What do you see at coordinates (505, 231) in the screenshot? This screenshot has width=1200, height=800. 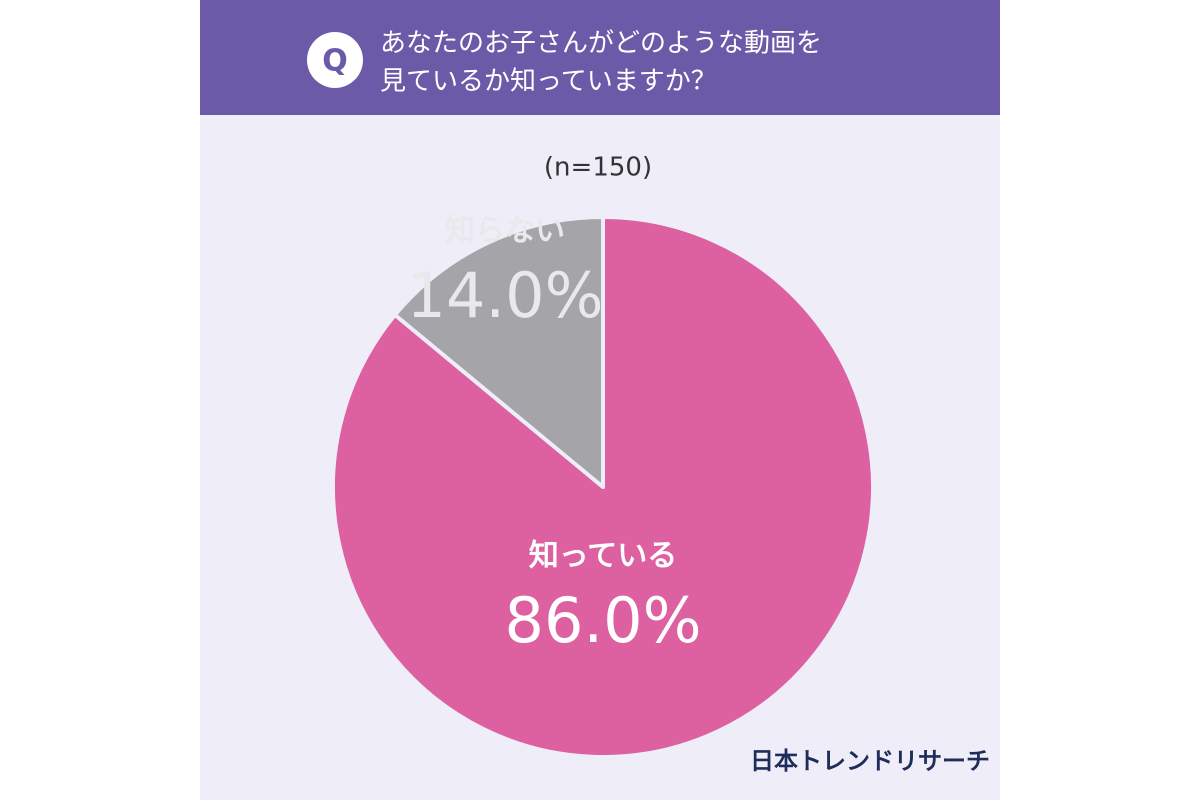 I see `slice-label: 知らない` at bounding box center [505, 231].